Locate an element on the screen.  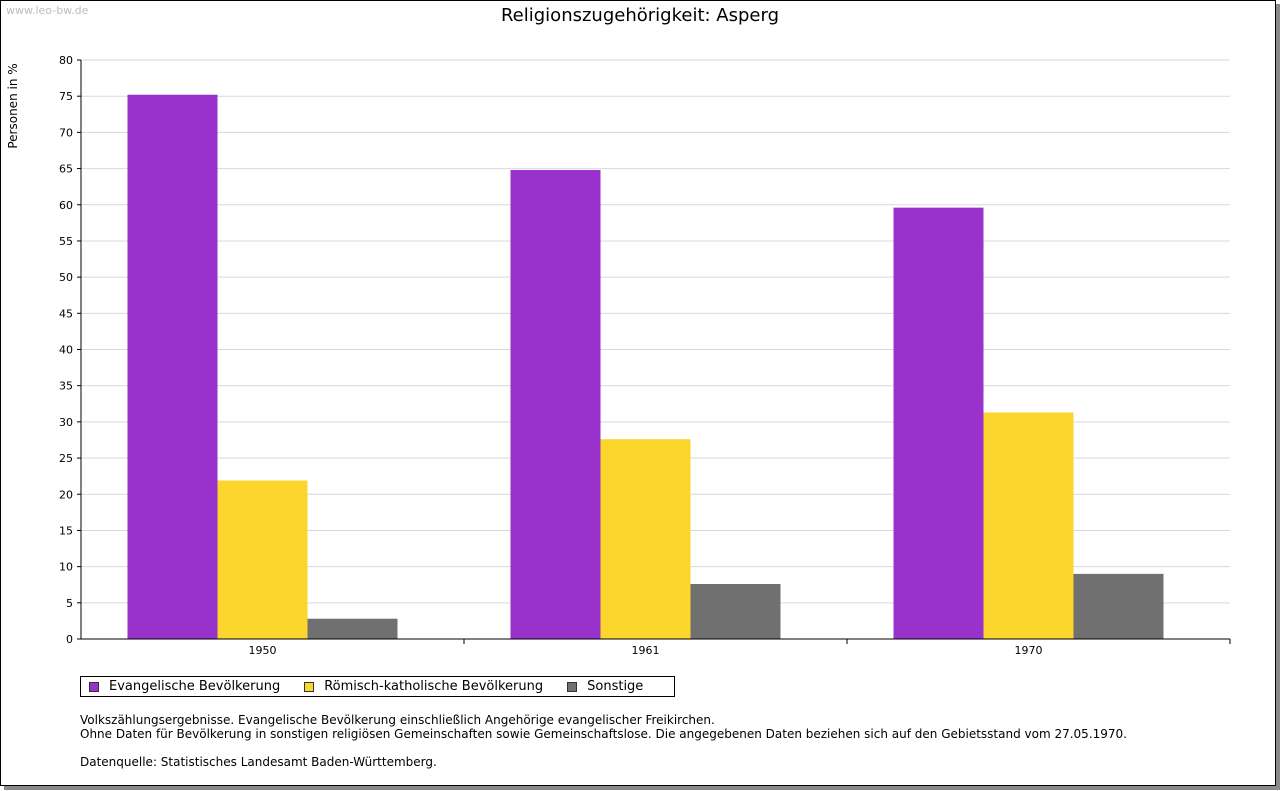
legend-label-0: Evangelische Bevölkerung is located at coordinates (195, 686).